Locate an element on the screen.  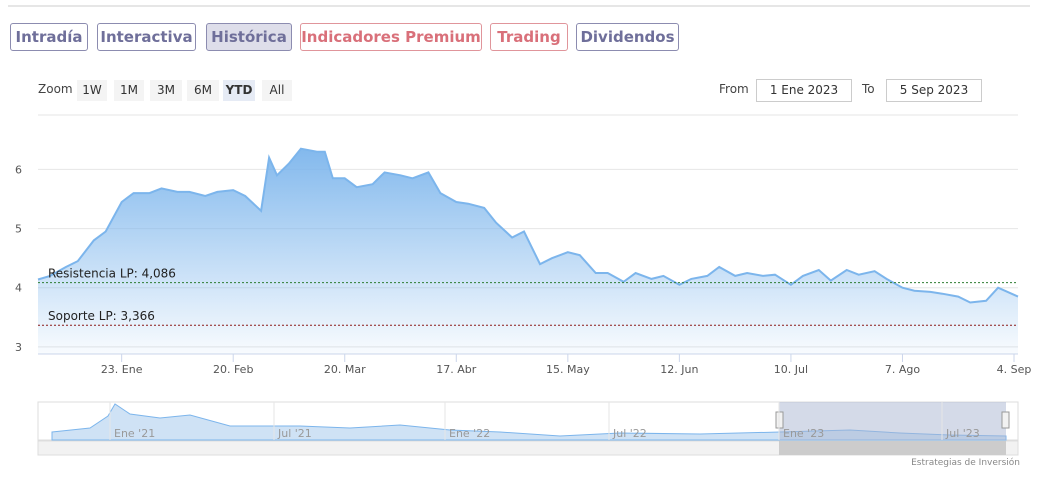
to-input: 5 Sep 2023 is located at coordinates (934, 90).